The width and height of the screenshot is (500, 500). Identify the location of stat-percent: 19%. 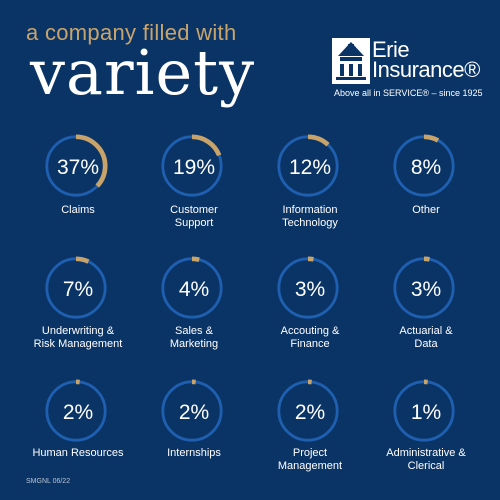
(194, 167).